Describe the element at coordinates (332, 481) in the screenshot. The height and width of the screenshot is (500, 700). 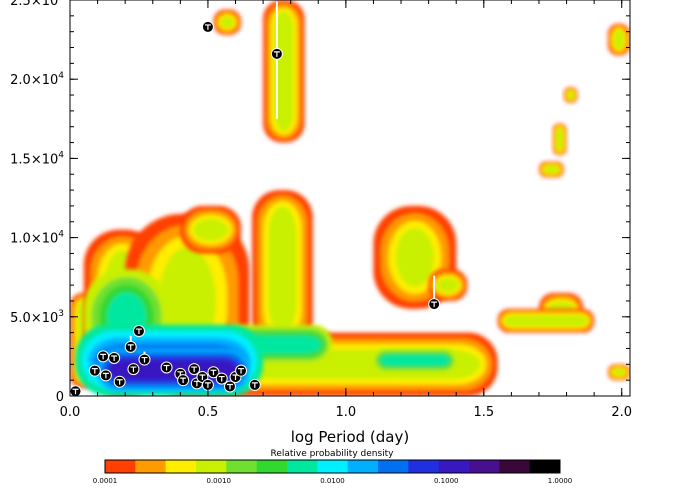
I see `colorbar-tick-label: 0.0100` at that location.